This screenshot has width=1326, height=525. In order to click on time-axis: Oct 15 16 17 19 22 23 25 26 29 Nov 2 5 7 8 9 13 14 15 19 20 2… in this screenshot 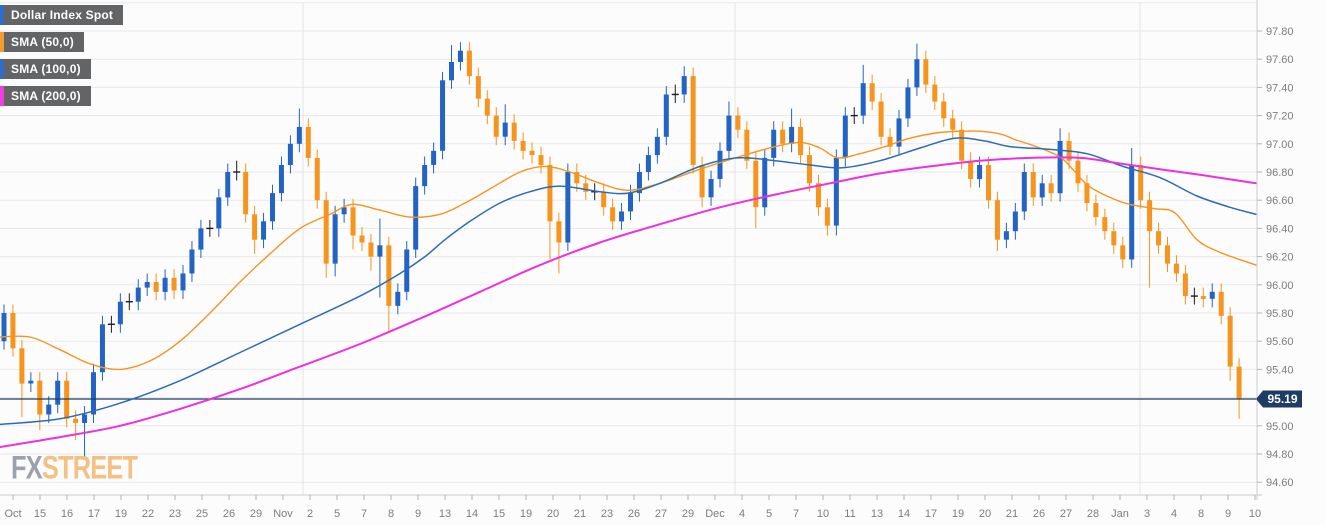, I will do `click(632, 507)`.